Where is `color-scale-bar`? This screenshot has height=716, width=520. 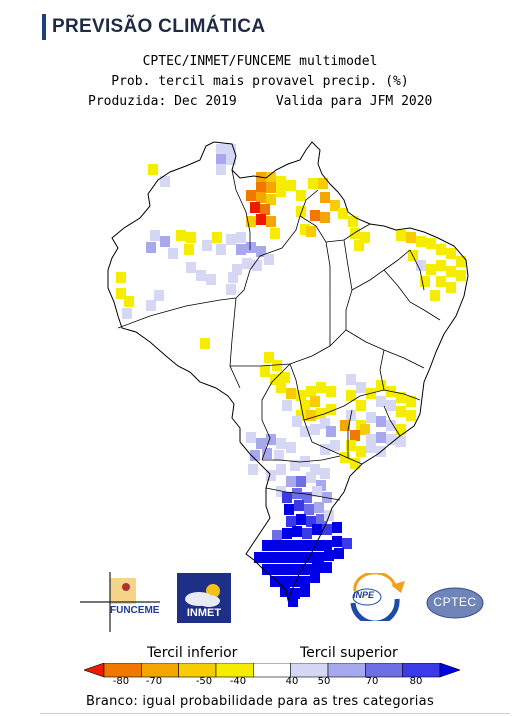 color-scale-bar is located at coordinates (272, 670).